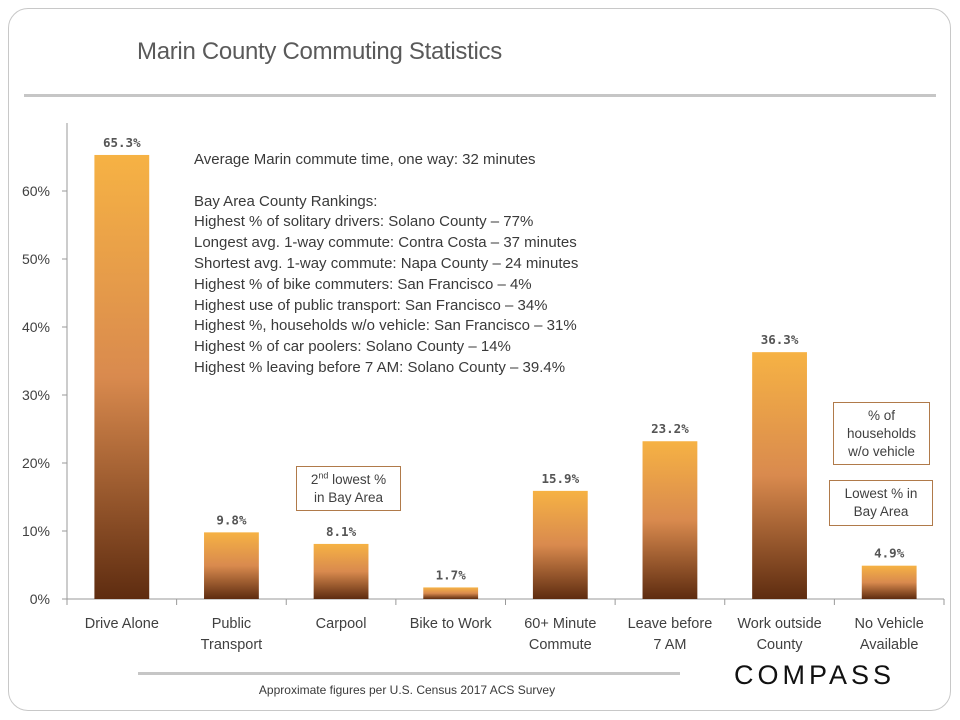  What do you see at coordinates (670, 428) in the screenshot?
I see `data-label: 23.2%` at bounding box center [670, 428].